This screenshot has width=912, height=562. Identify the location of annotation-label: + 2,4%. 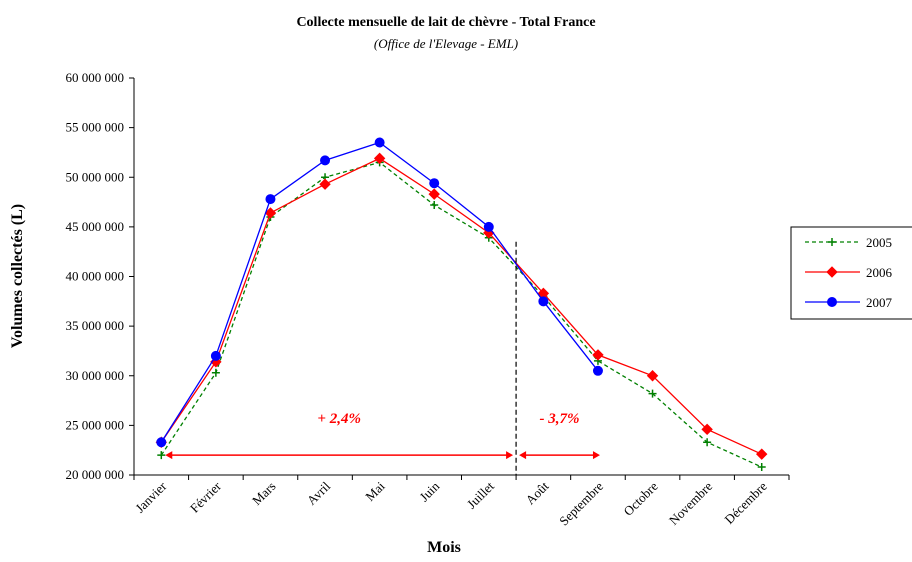
(339, 419).